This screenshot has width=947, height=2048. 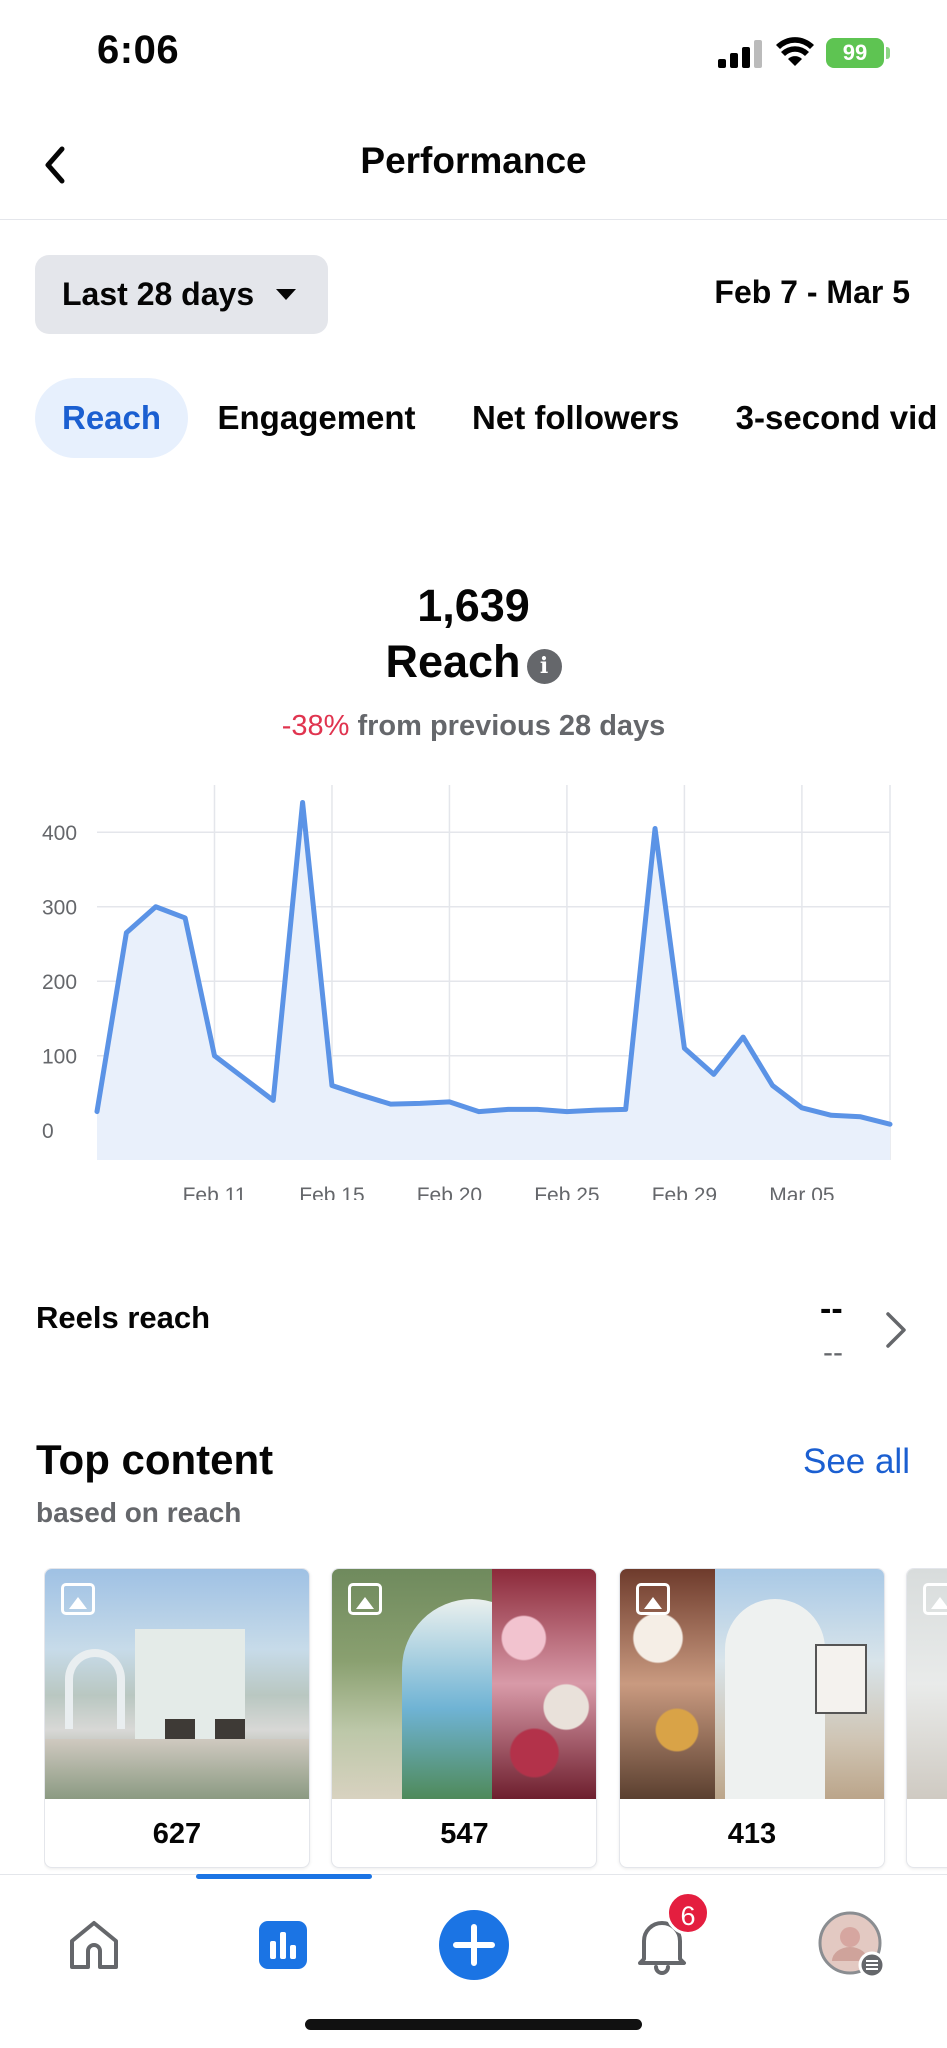 I want to click on insights-icon, so click(x=283, y=1945).